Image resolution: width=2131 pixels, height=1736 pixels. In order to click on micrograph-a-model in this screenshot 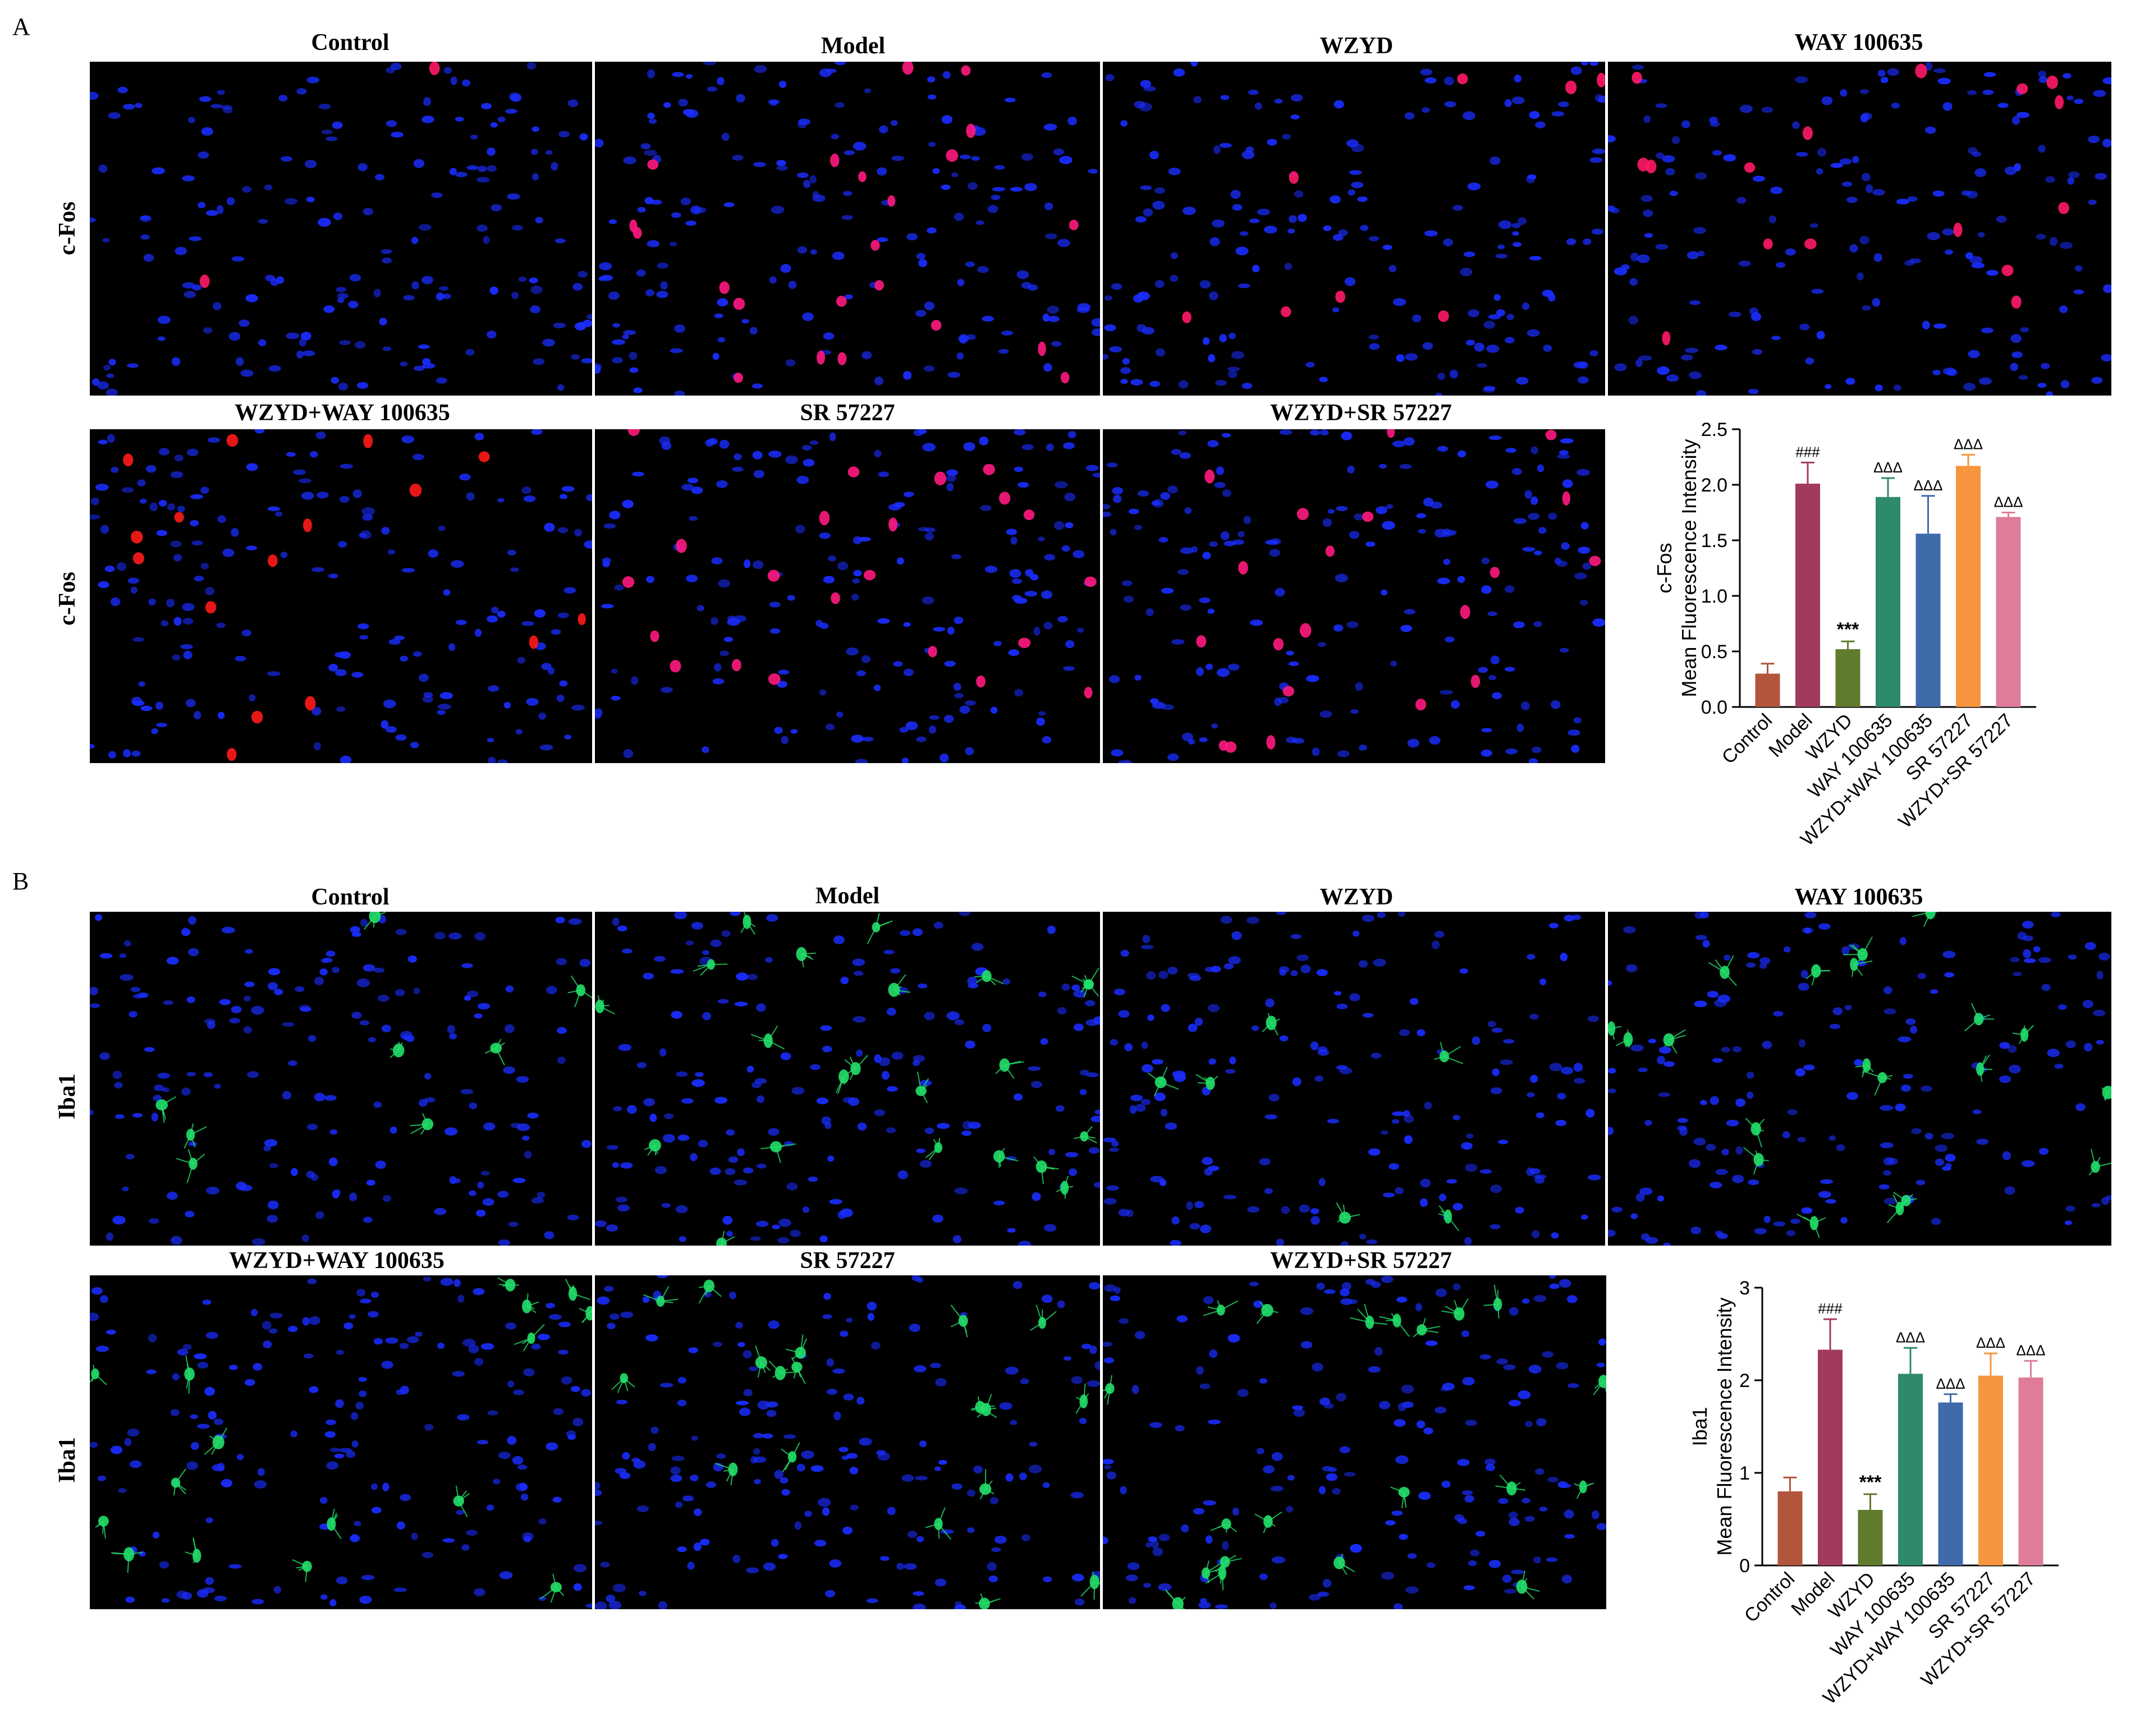, I will do `click(848, 229)`.